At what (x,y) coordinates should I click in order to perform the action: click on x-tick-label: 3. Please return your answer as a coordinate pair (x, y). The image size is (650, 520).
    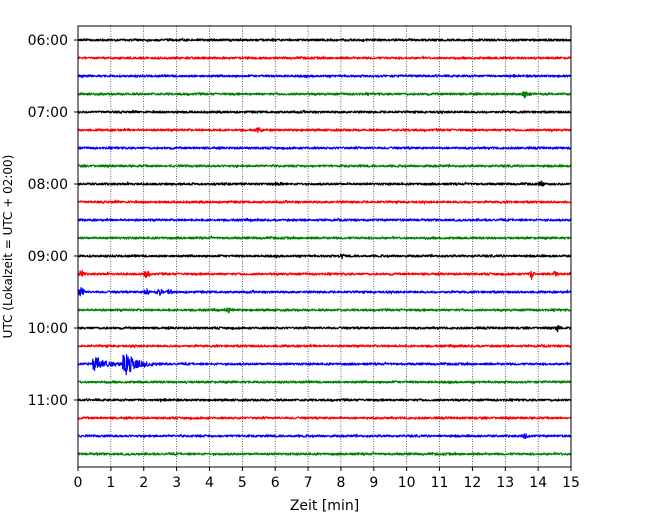
    Looking at the image, I should click on (176, 483).